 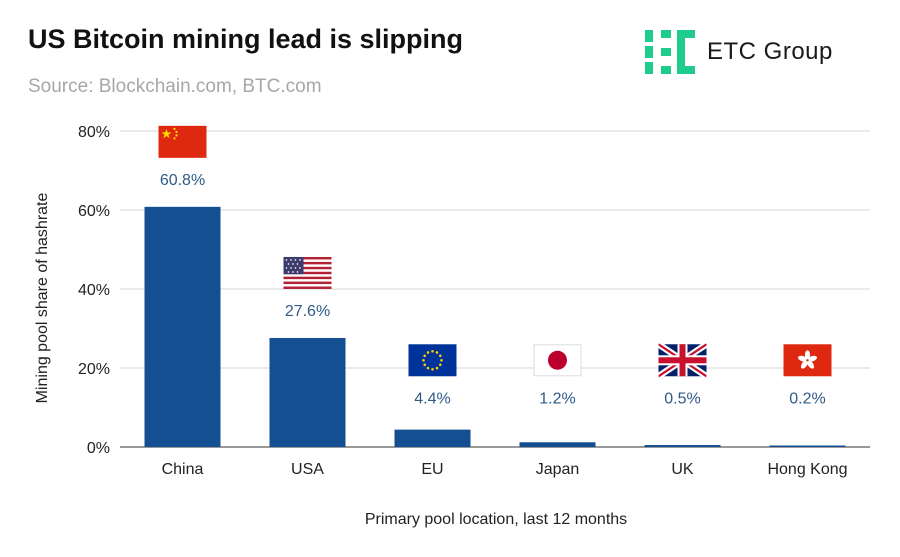 I want to click on y-tick-label: 20%, so click(x=94, y=369).